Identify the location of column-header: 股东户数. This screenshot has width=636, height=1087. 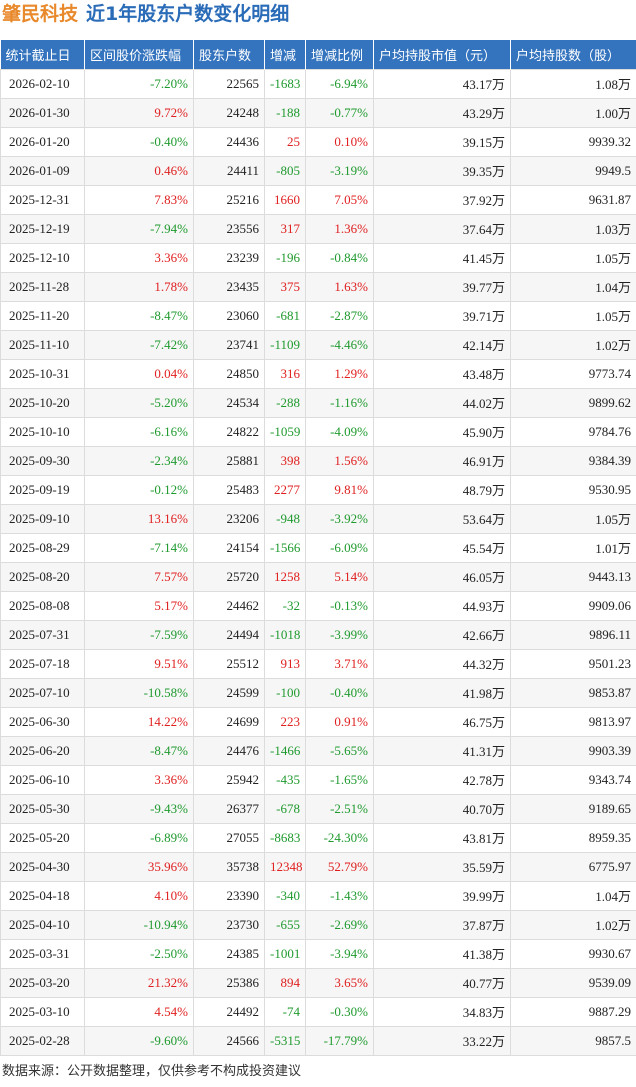
(229, 54).